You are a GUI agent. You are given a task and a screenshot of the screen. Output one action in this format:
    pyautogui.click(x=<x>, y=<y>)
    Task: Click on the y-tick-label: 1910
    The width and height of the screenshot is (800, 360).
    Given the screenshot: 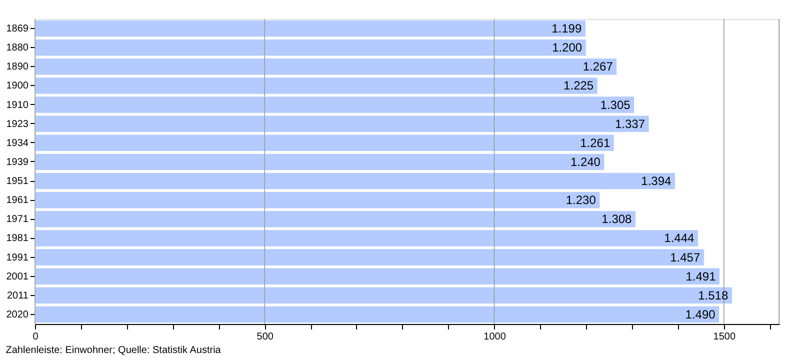 What is the action you would take?
    pyautogui.click(x=17, y=105)
    